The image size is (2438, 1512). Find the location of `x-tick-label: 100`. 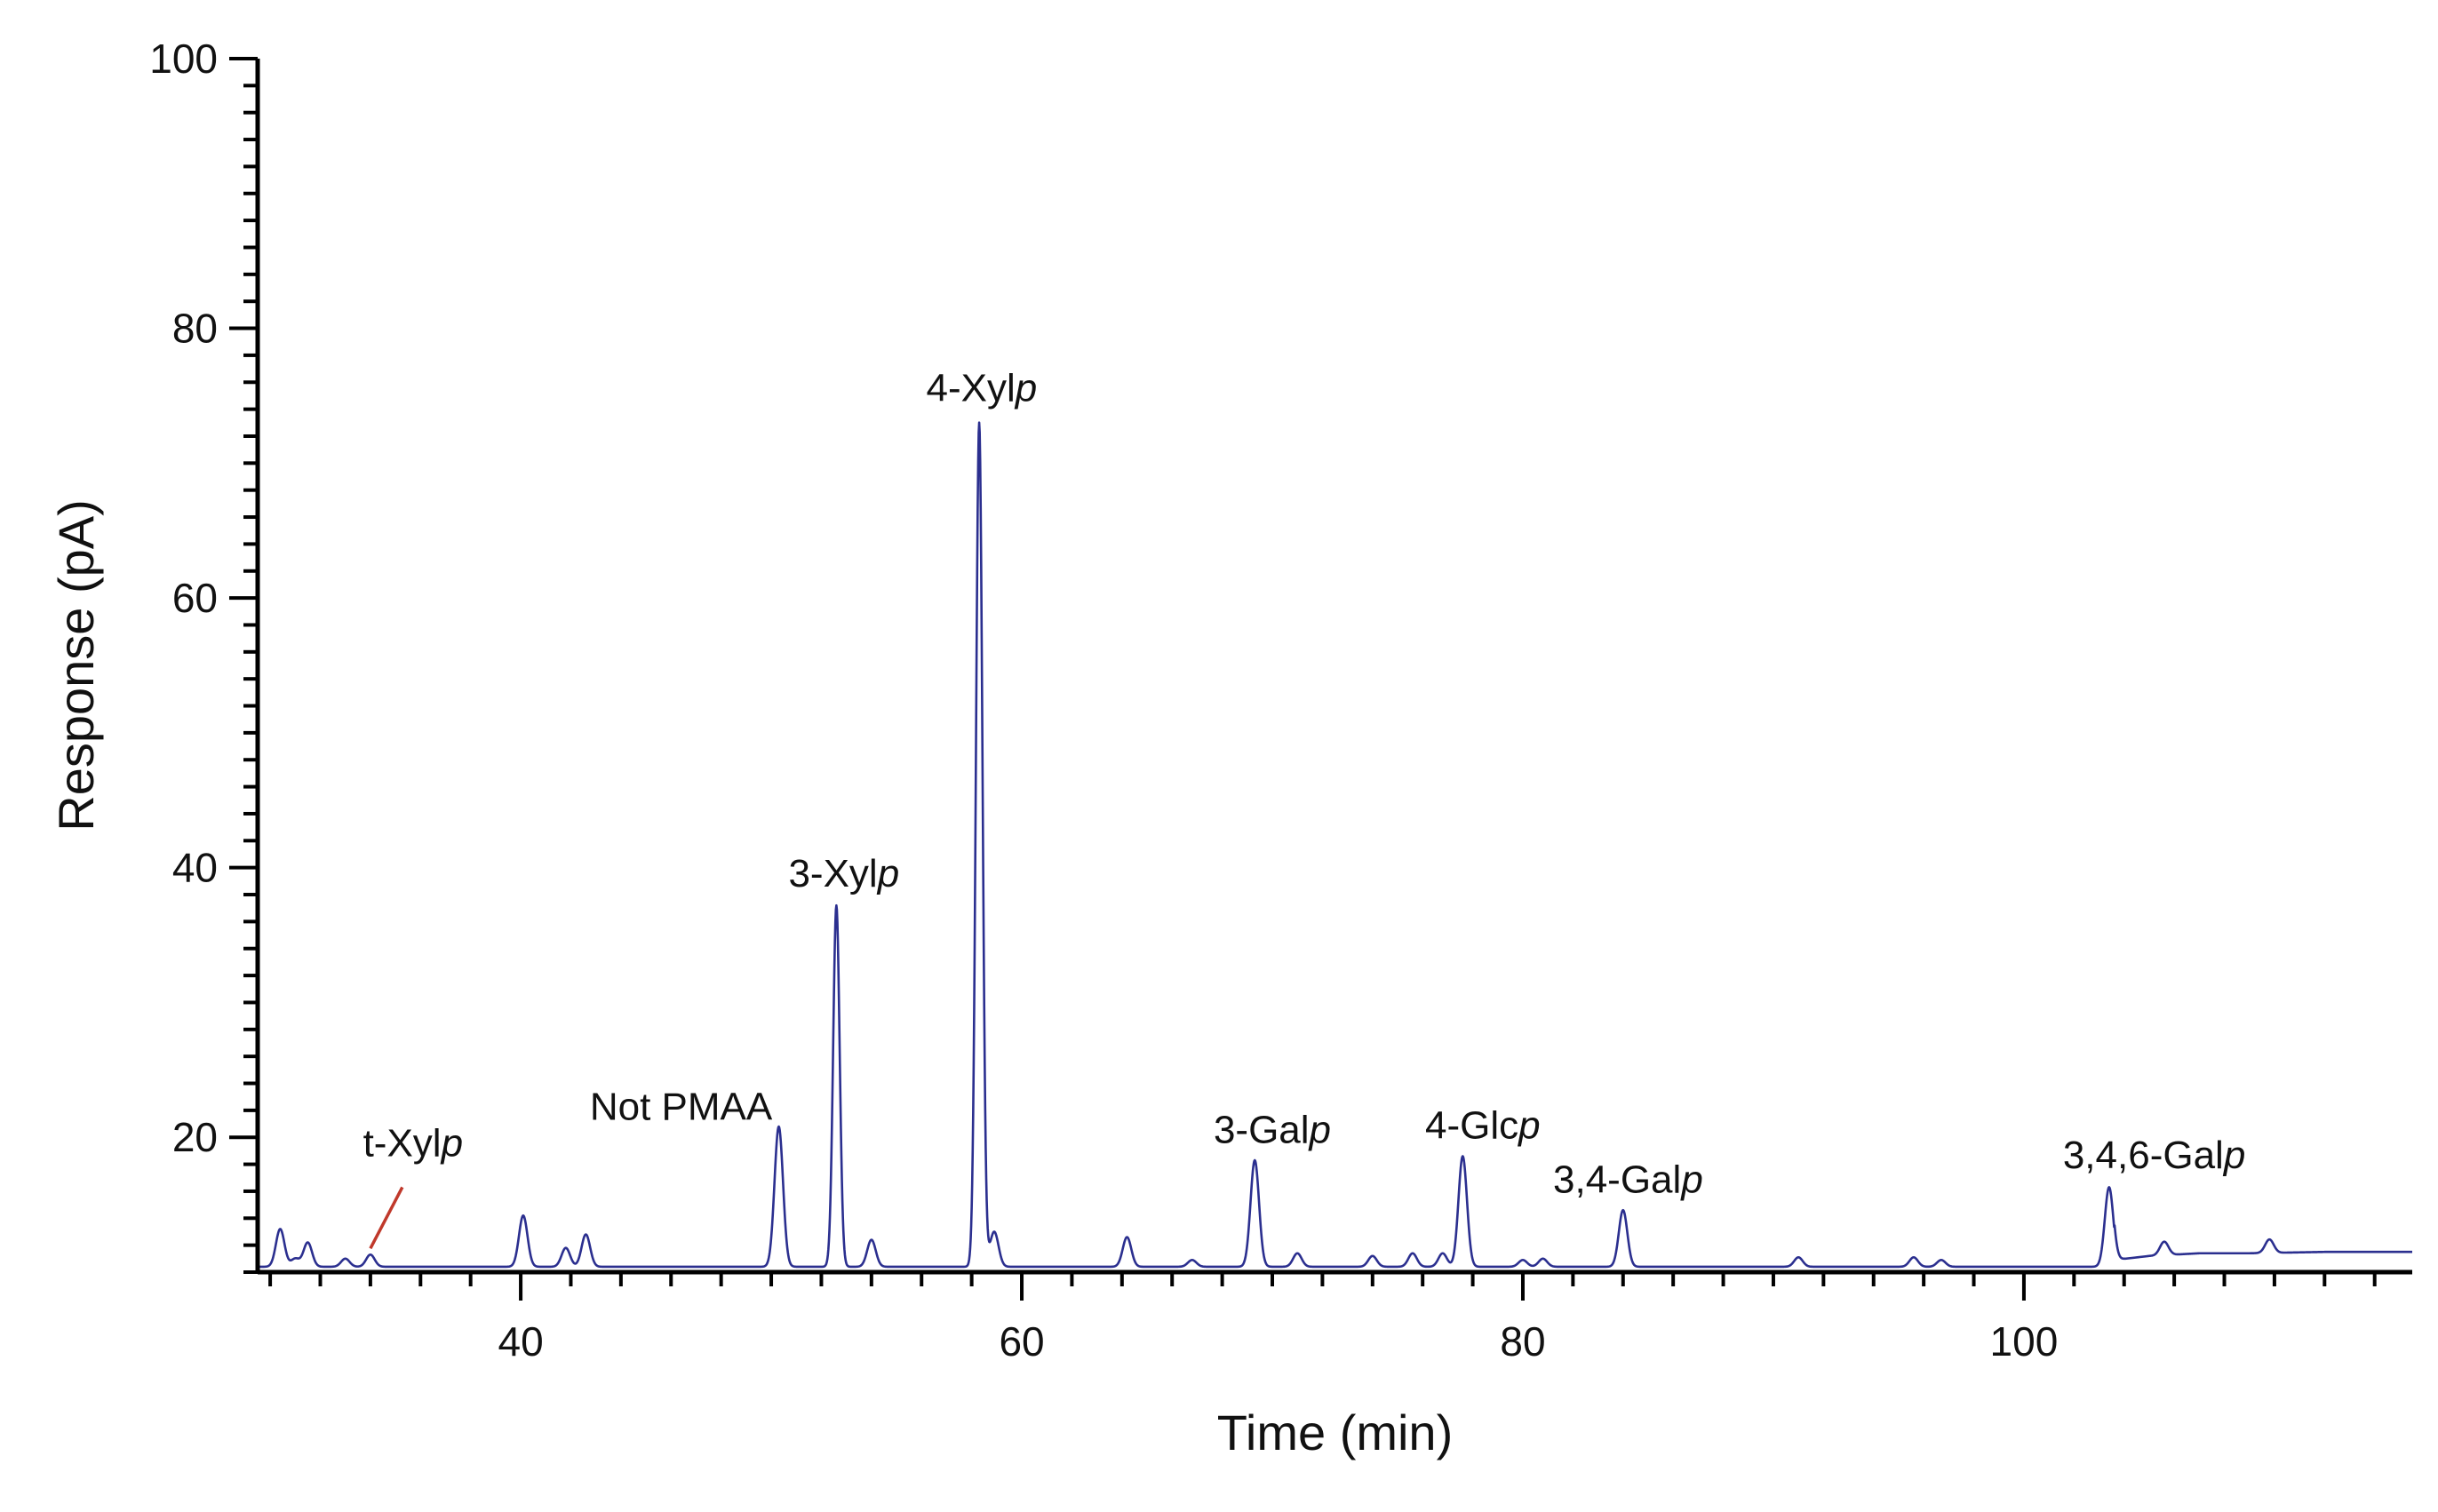

x-tick-label: 100 is located at coordinates (2024, 1341).